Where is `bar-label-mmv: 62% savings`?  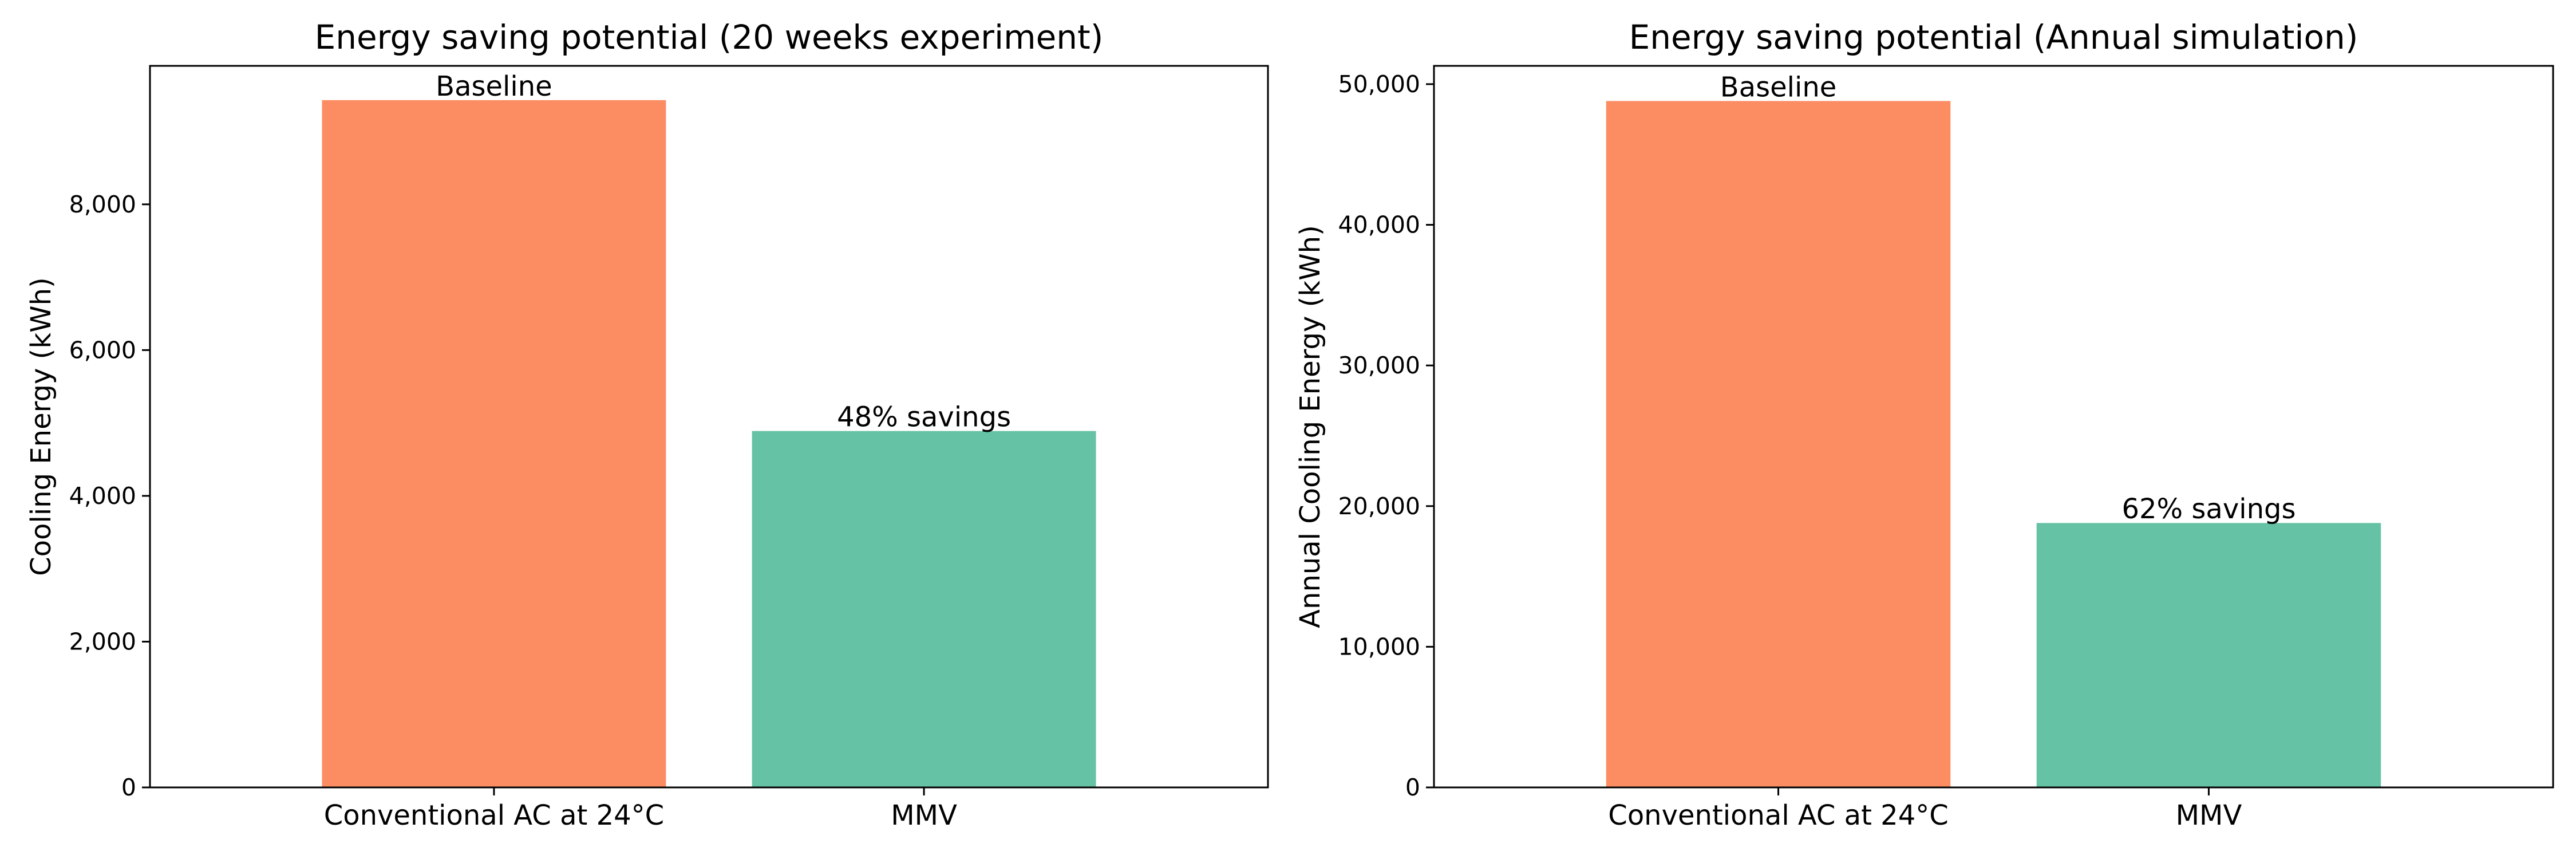
bar-label-mmv: 62% savings is located at coordinates (2208, 509).